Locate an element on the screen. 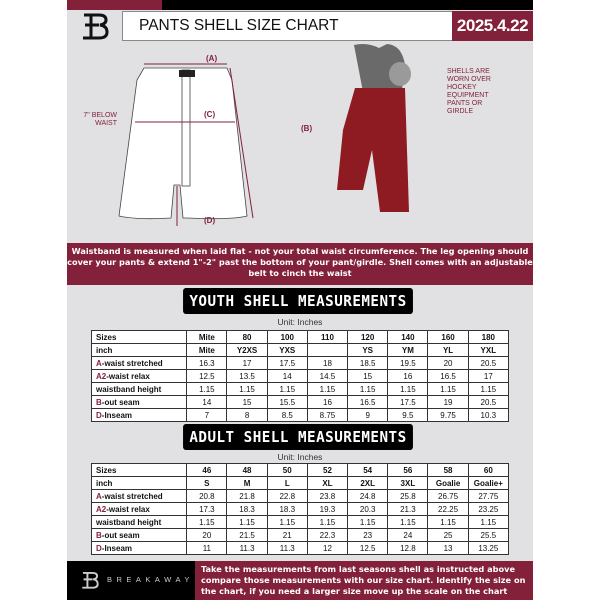 The height and width of the screenshot is (600, 600). table-cell: 50 is located at coordinates (287, 470).